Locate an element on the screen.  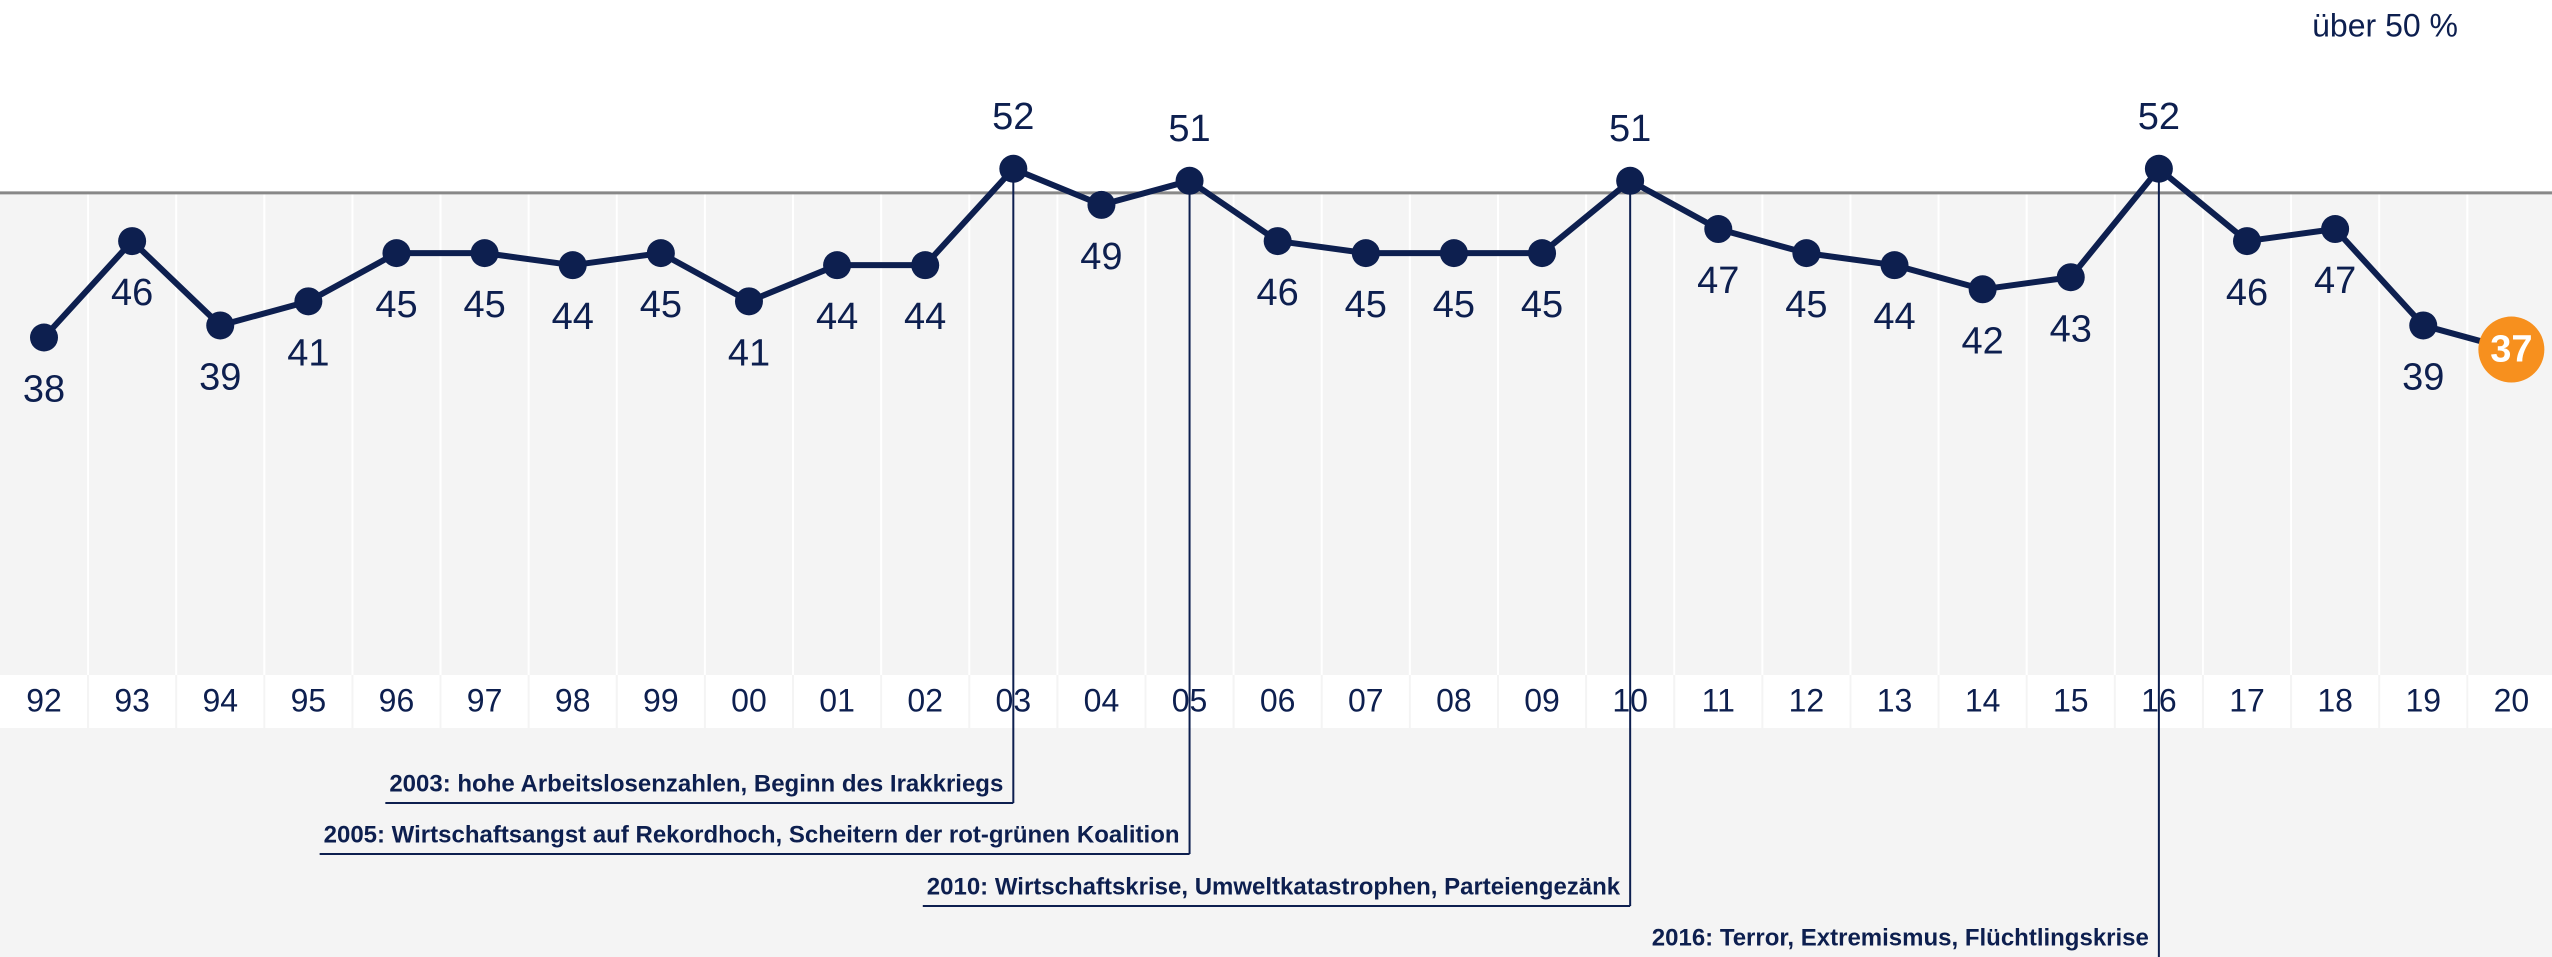
x-tick-label: 02 is located at coordinates (925, 700).